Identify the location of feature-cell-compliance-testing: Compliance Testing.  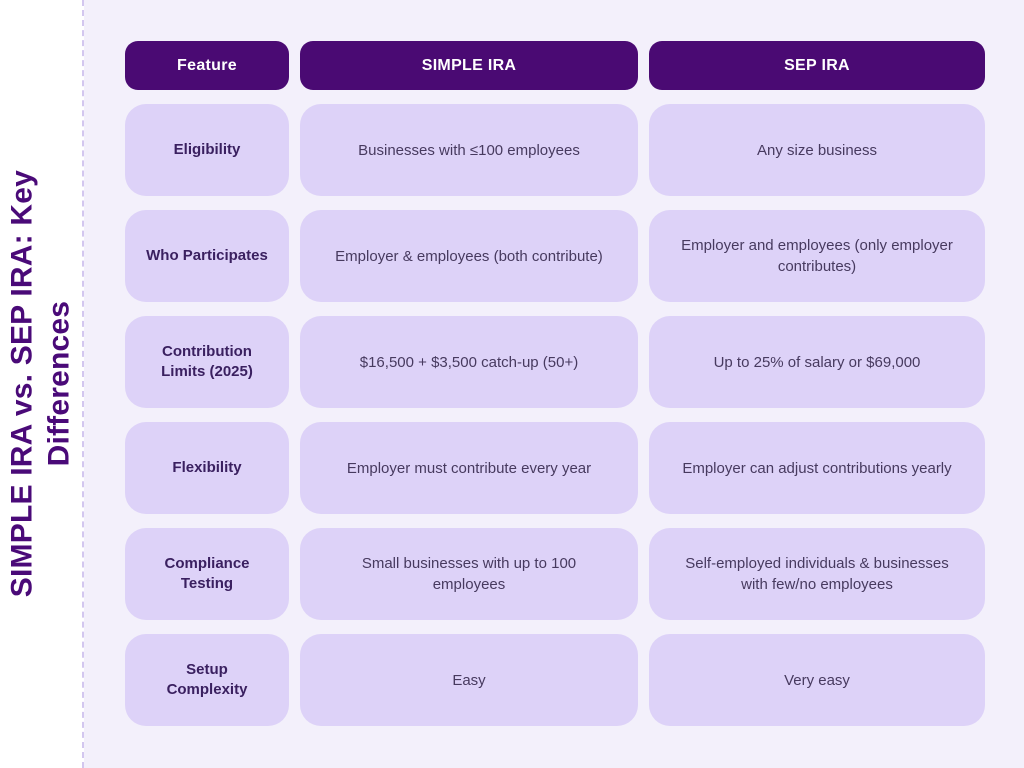
(207, 574).